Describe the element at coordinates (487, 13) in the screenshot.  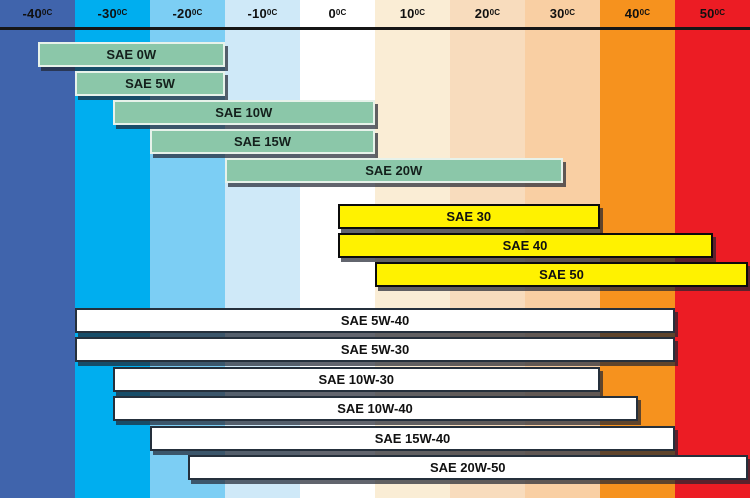
I see `axis-tick-label: 20 0C` at that location.